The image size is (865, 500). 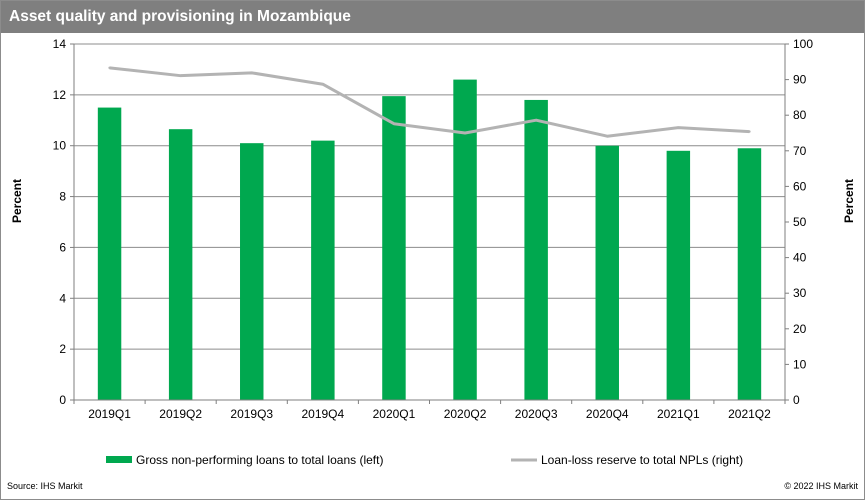 What do you see at coordinates (803, 44) in the screenshot?
I see `y-right-tick-label: 100` at bounding box center [803, 44].